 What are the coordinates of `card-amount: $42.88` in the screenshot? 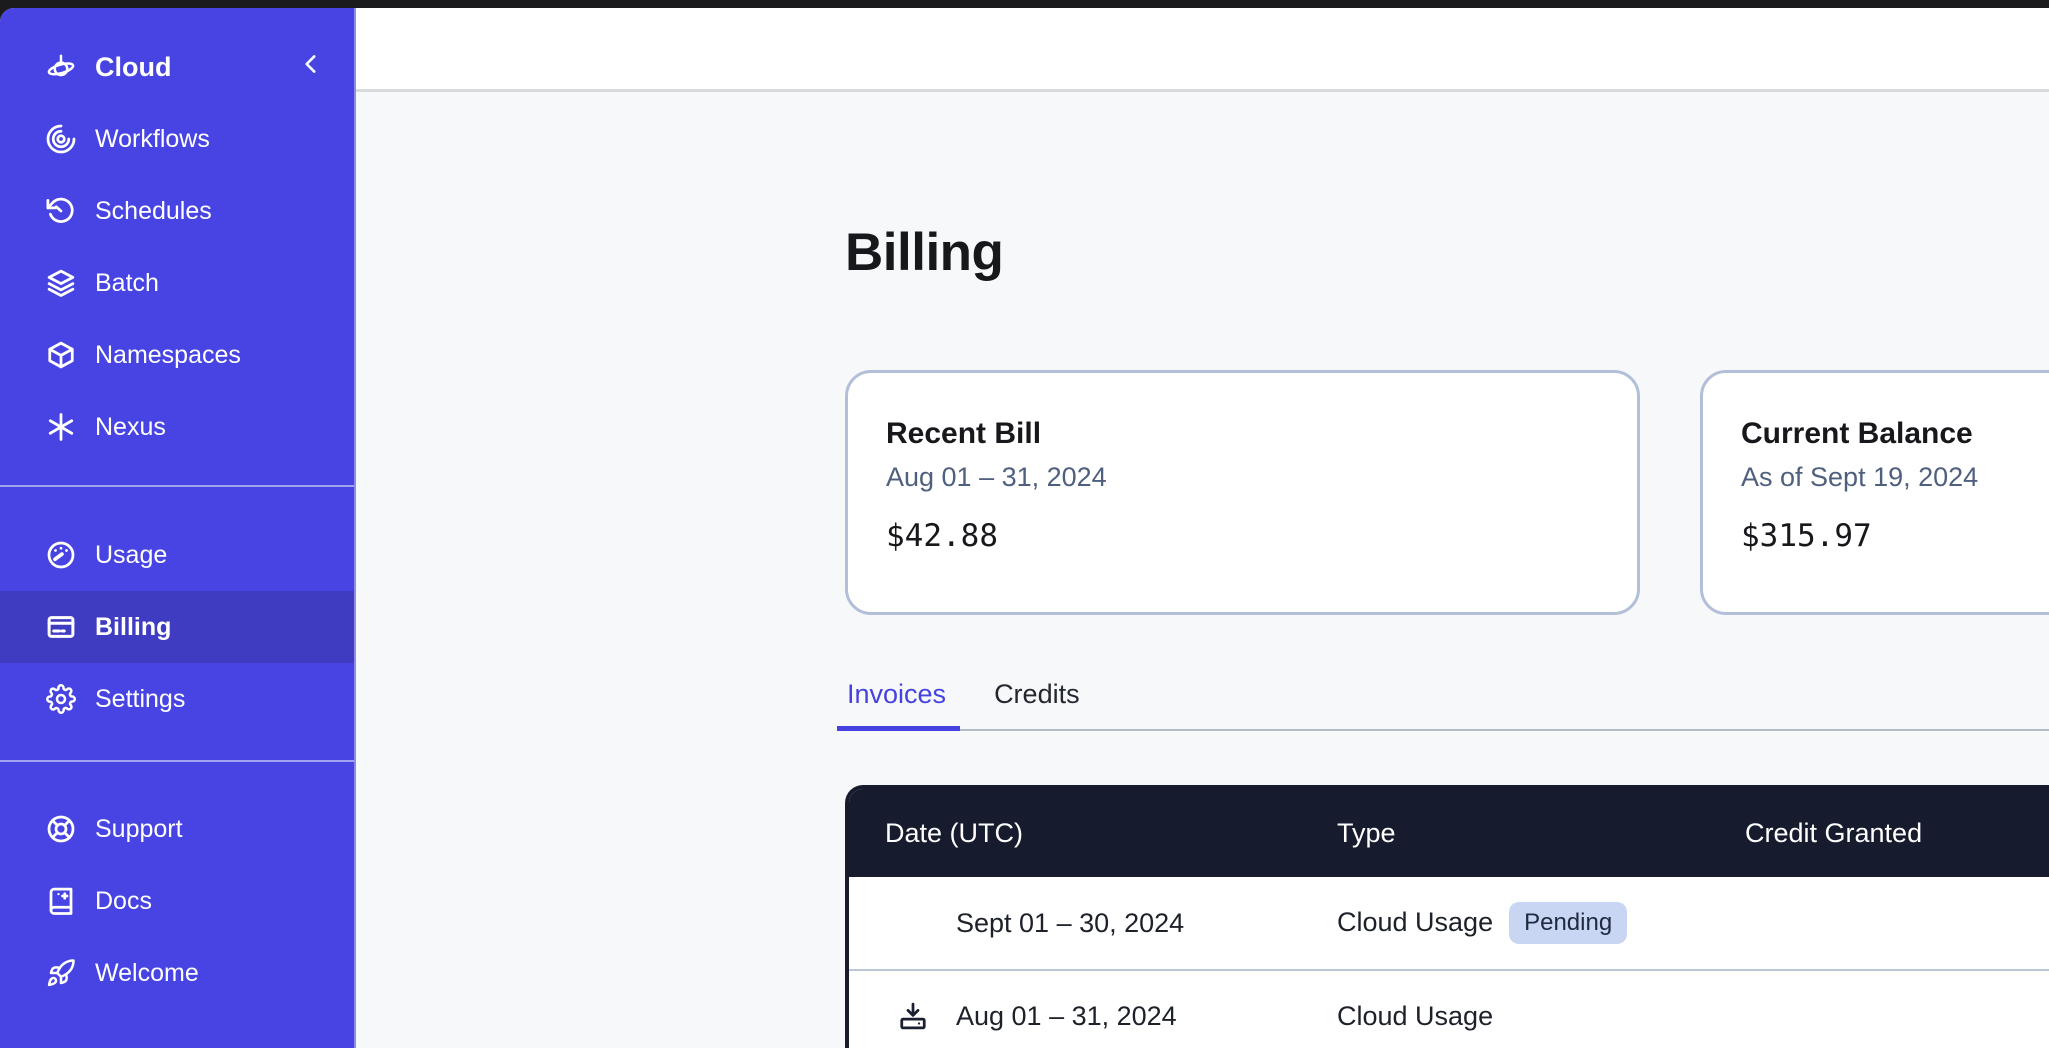 It's located at (942, 536).